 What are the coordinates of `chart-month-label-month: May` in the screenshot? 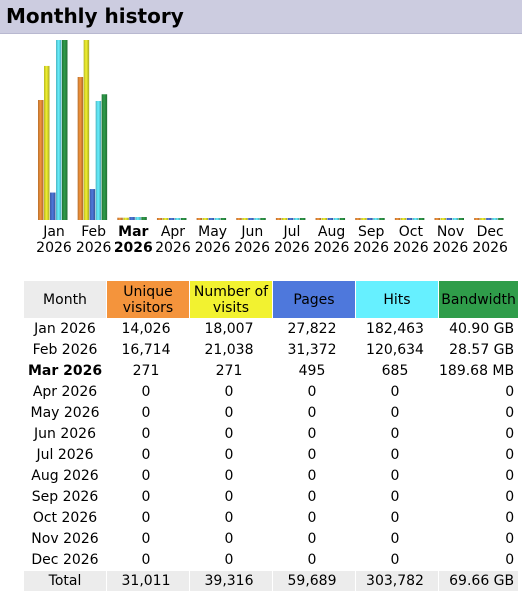 It's located at (213, 232).